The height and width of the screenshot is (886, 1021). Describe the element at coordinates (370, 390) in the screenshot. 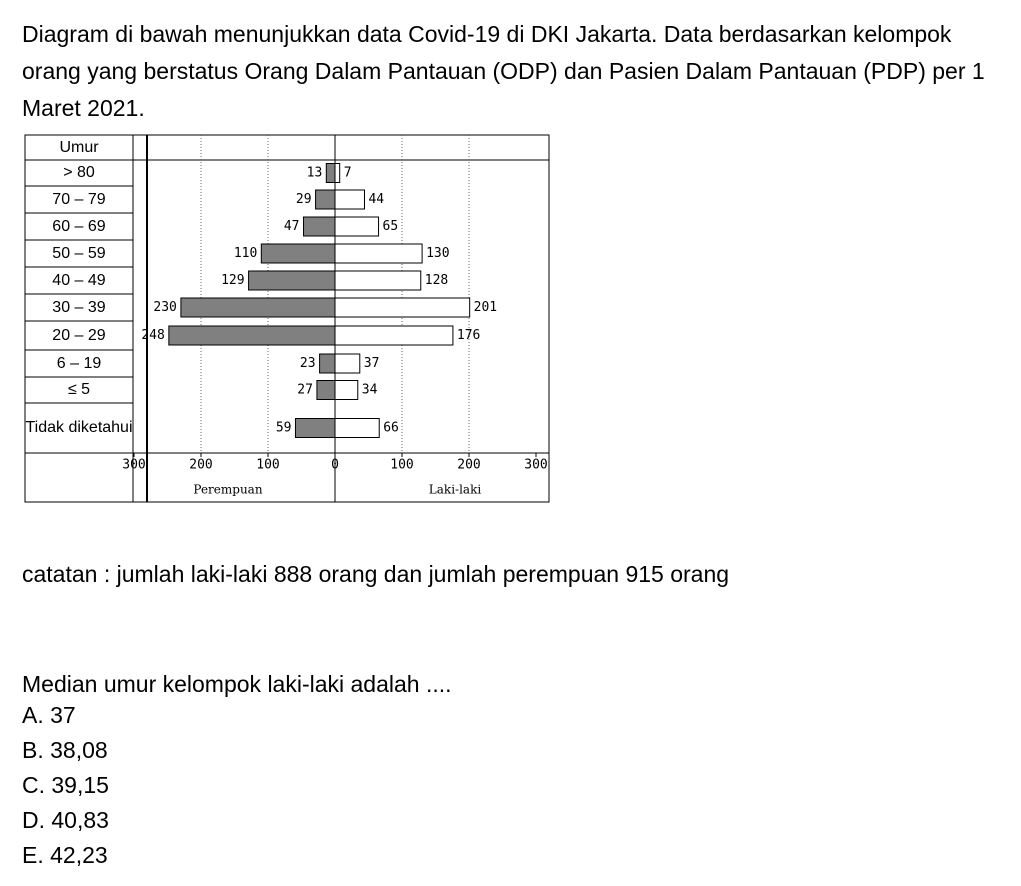

I see `data-label: 34` at that location.